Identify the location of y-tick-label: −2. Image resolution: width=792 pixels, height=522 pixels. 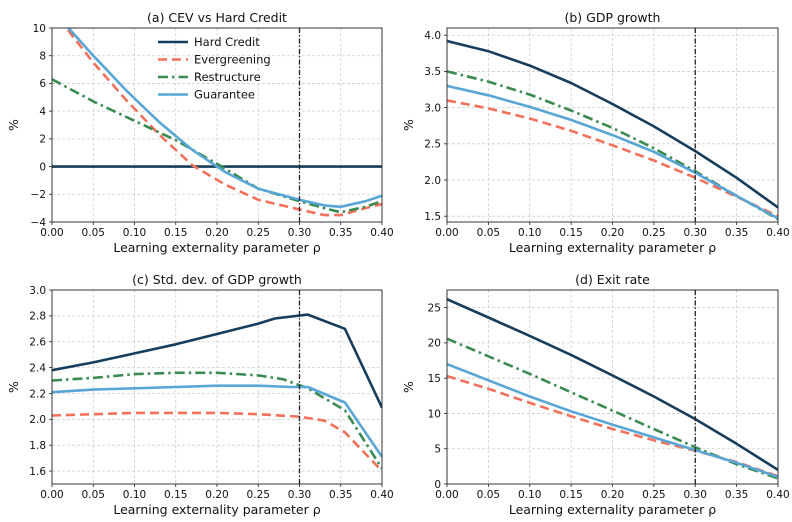
(38, 195).